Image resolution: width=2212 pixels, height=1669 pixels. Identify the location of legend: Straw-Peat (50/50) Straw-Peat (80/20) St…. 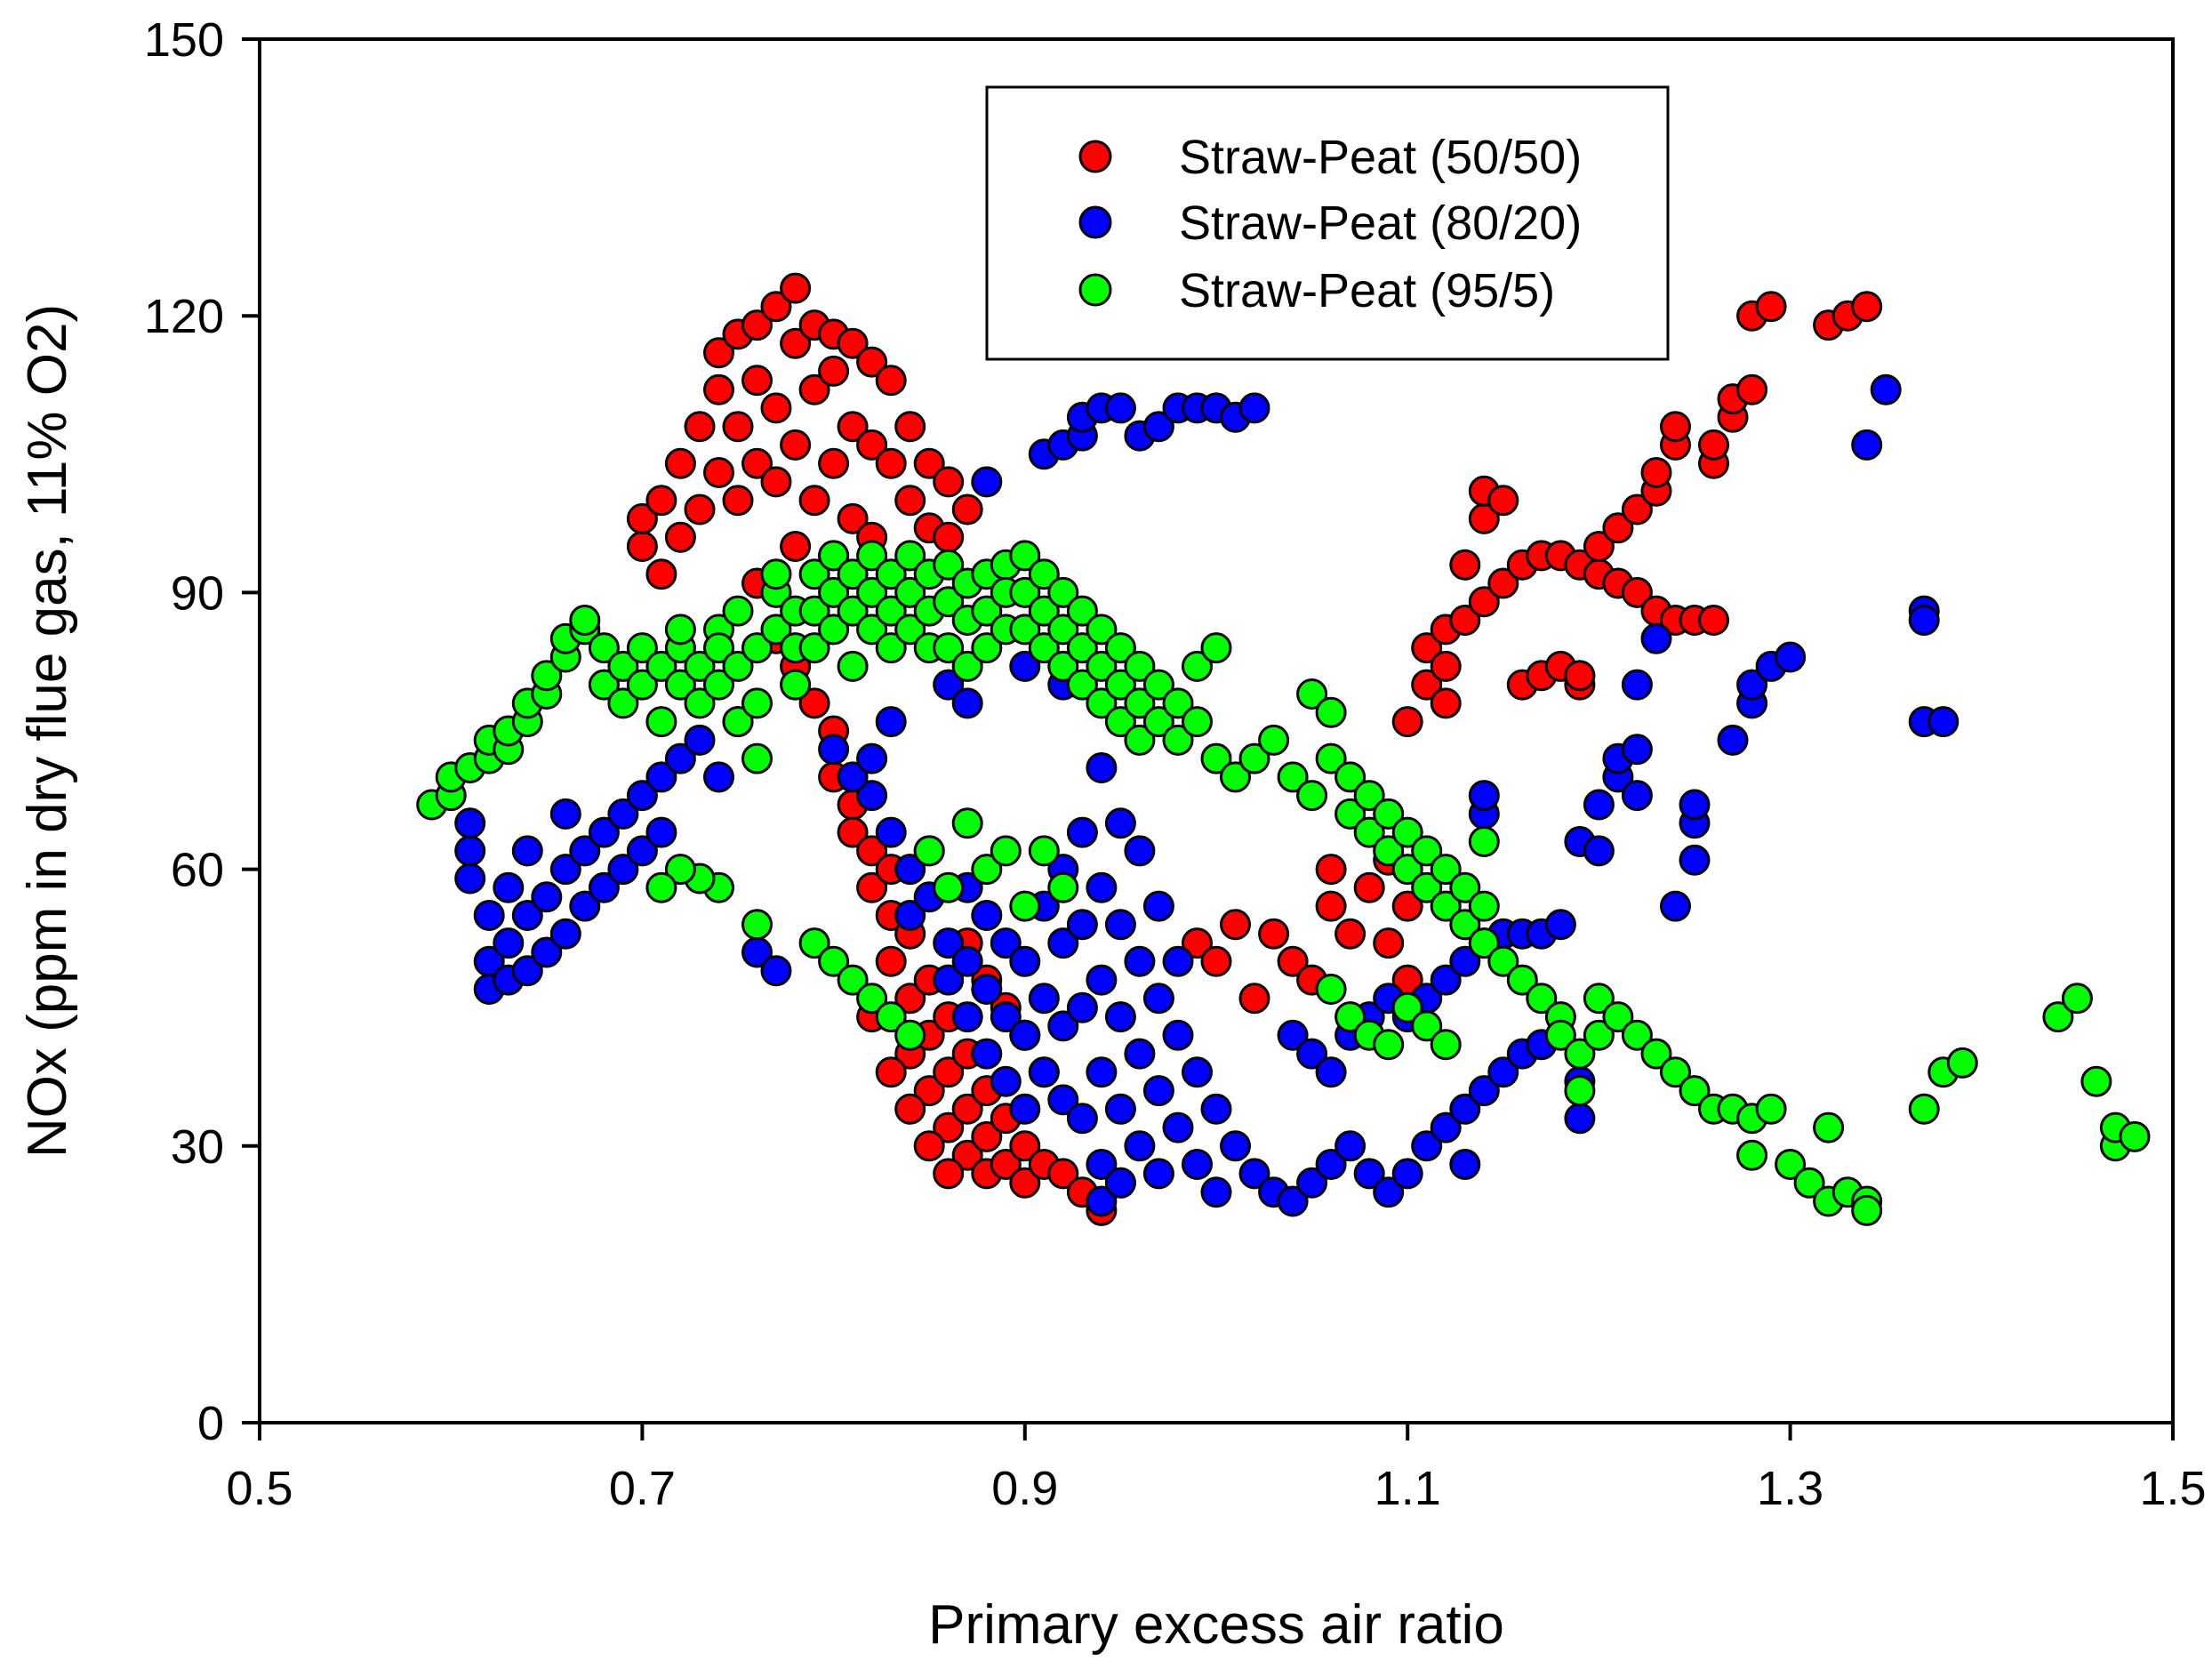
(1327, 223).